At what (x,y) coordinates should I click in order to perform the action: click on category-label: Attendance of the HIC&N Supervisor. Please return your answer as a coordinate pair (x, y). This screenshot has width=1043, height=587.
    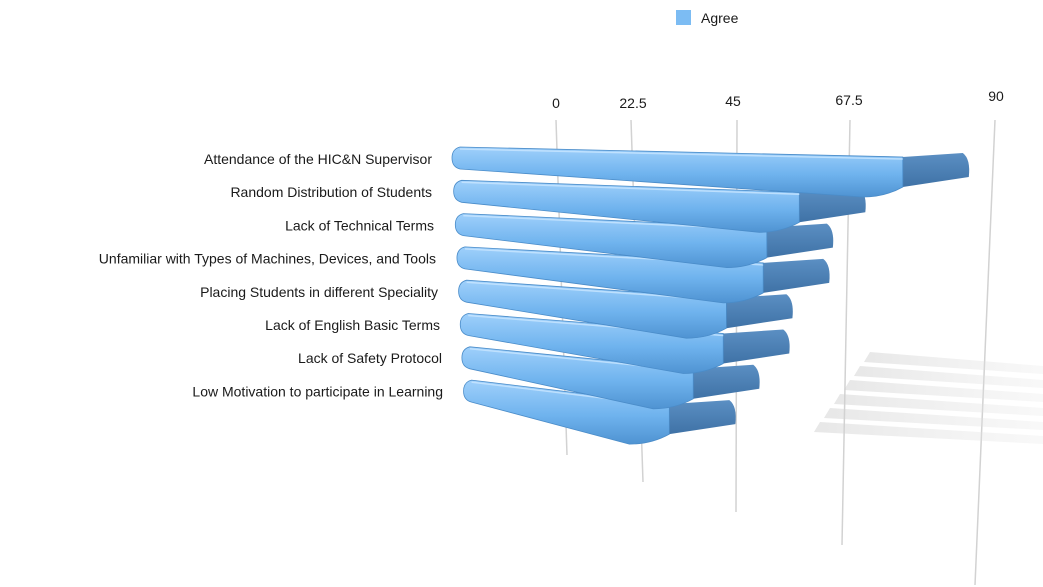
    Looking at the image, I should click on (318, 159).